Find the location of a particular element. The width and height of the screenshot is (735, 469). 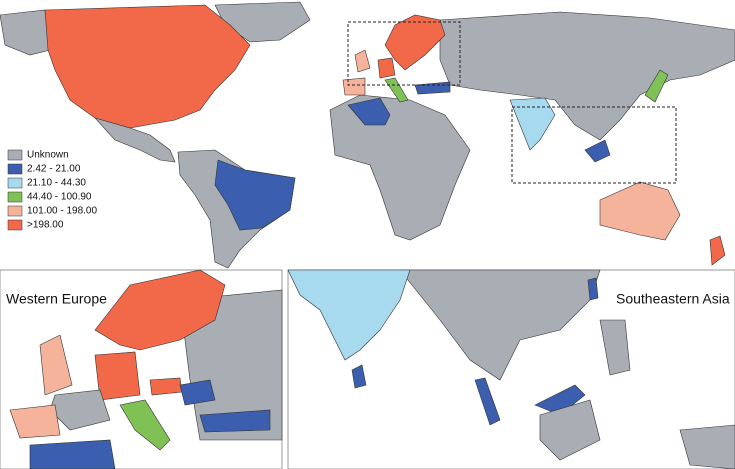

legend-label: 44.40 - 100.90 is located at coordinates (59, 197).